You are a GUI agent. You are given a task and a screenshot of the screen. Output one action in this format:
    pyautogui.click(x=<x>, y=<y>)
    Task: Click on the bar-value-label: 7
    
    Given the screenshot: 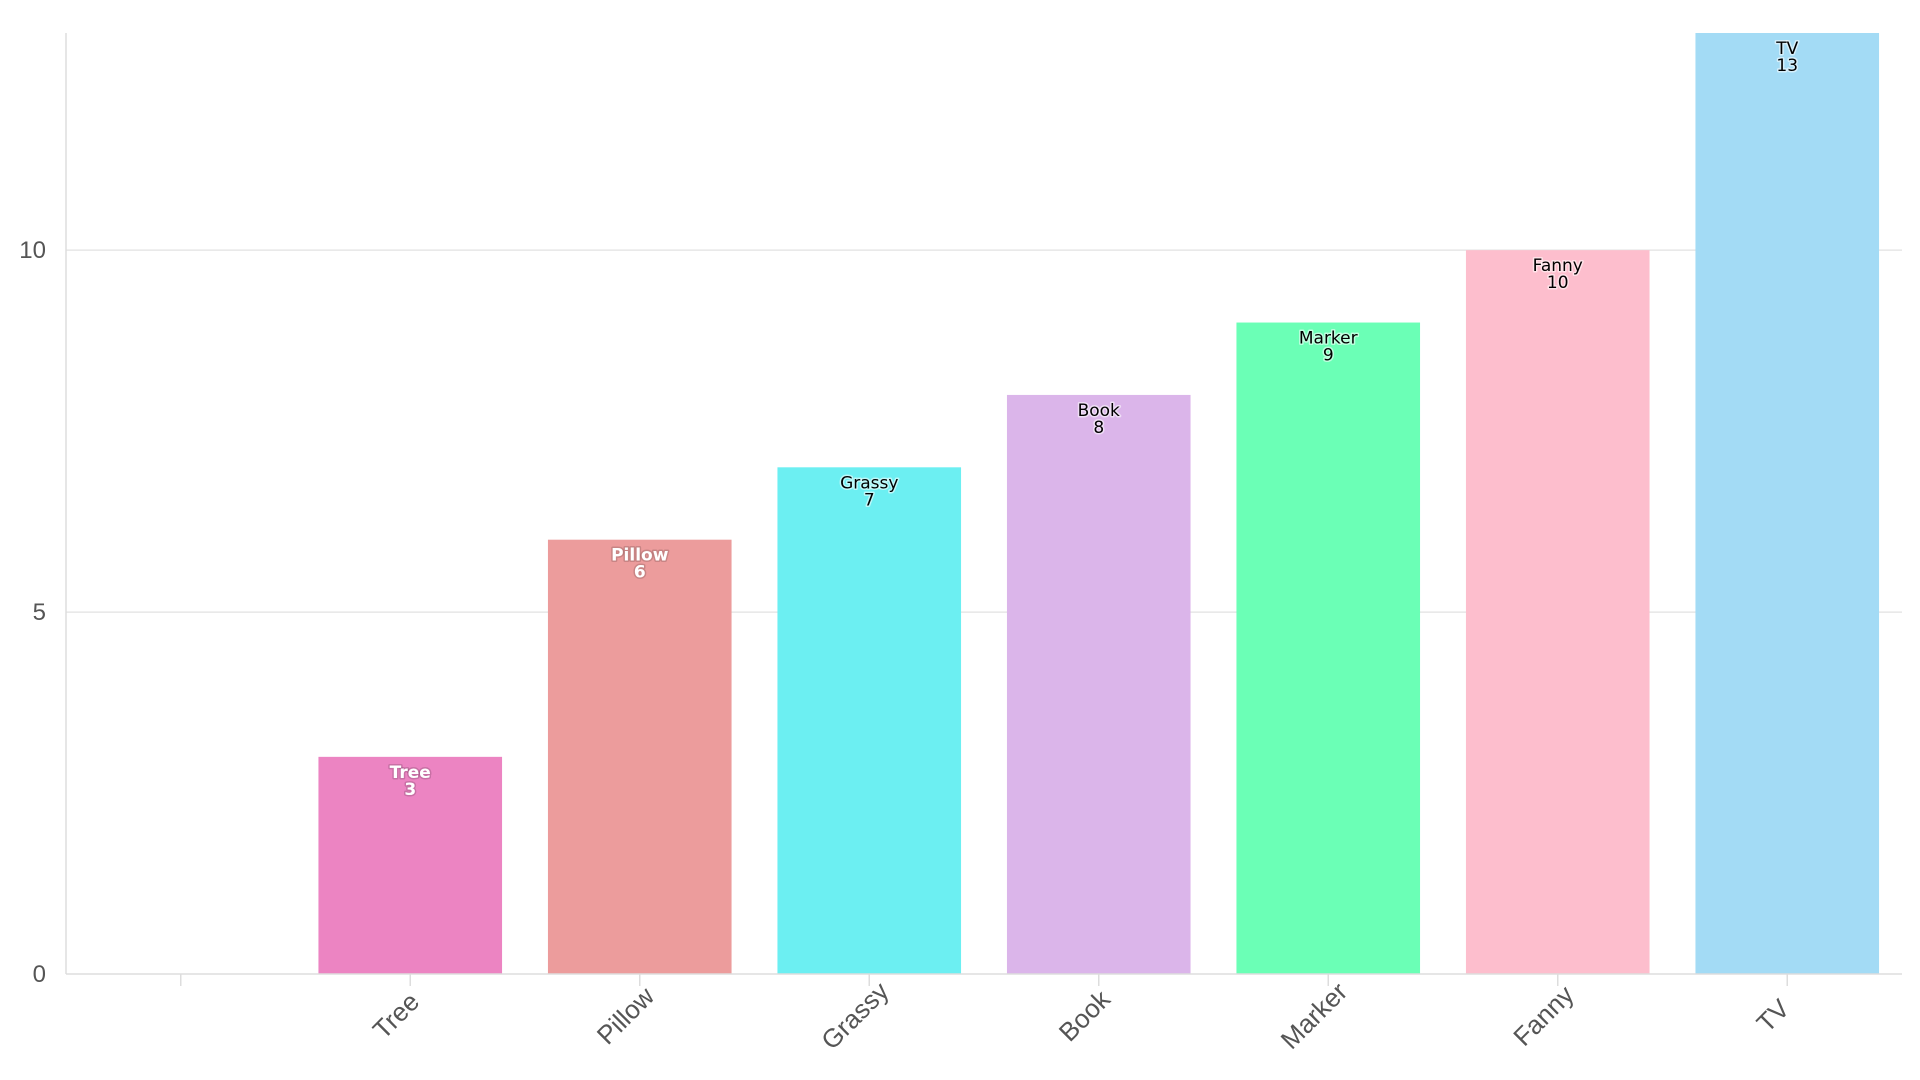 What is the action you would take?
    pyautogui.click(x=869, y=500)
    